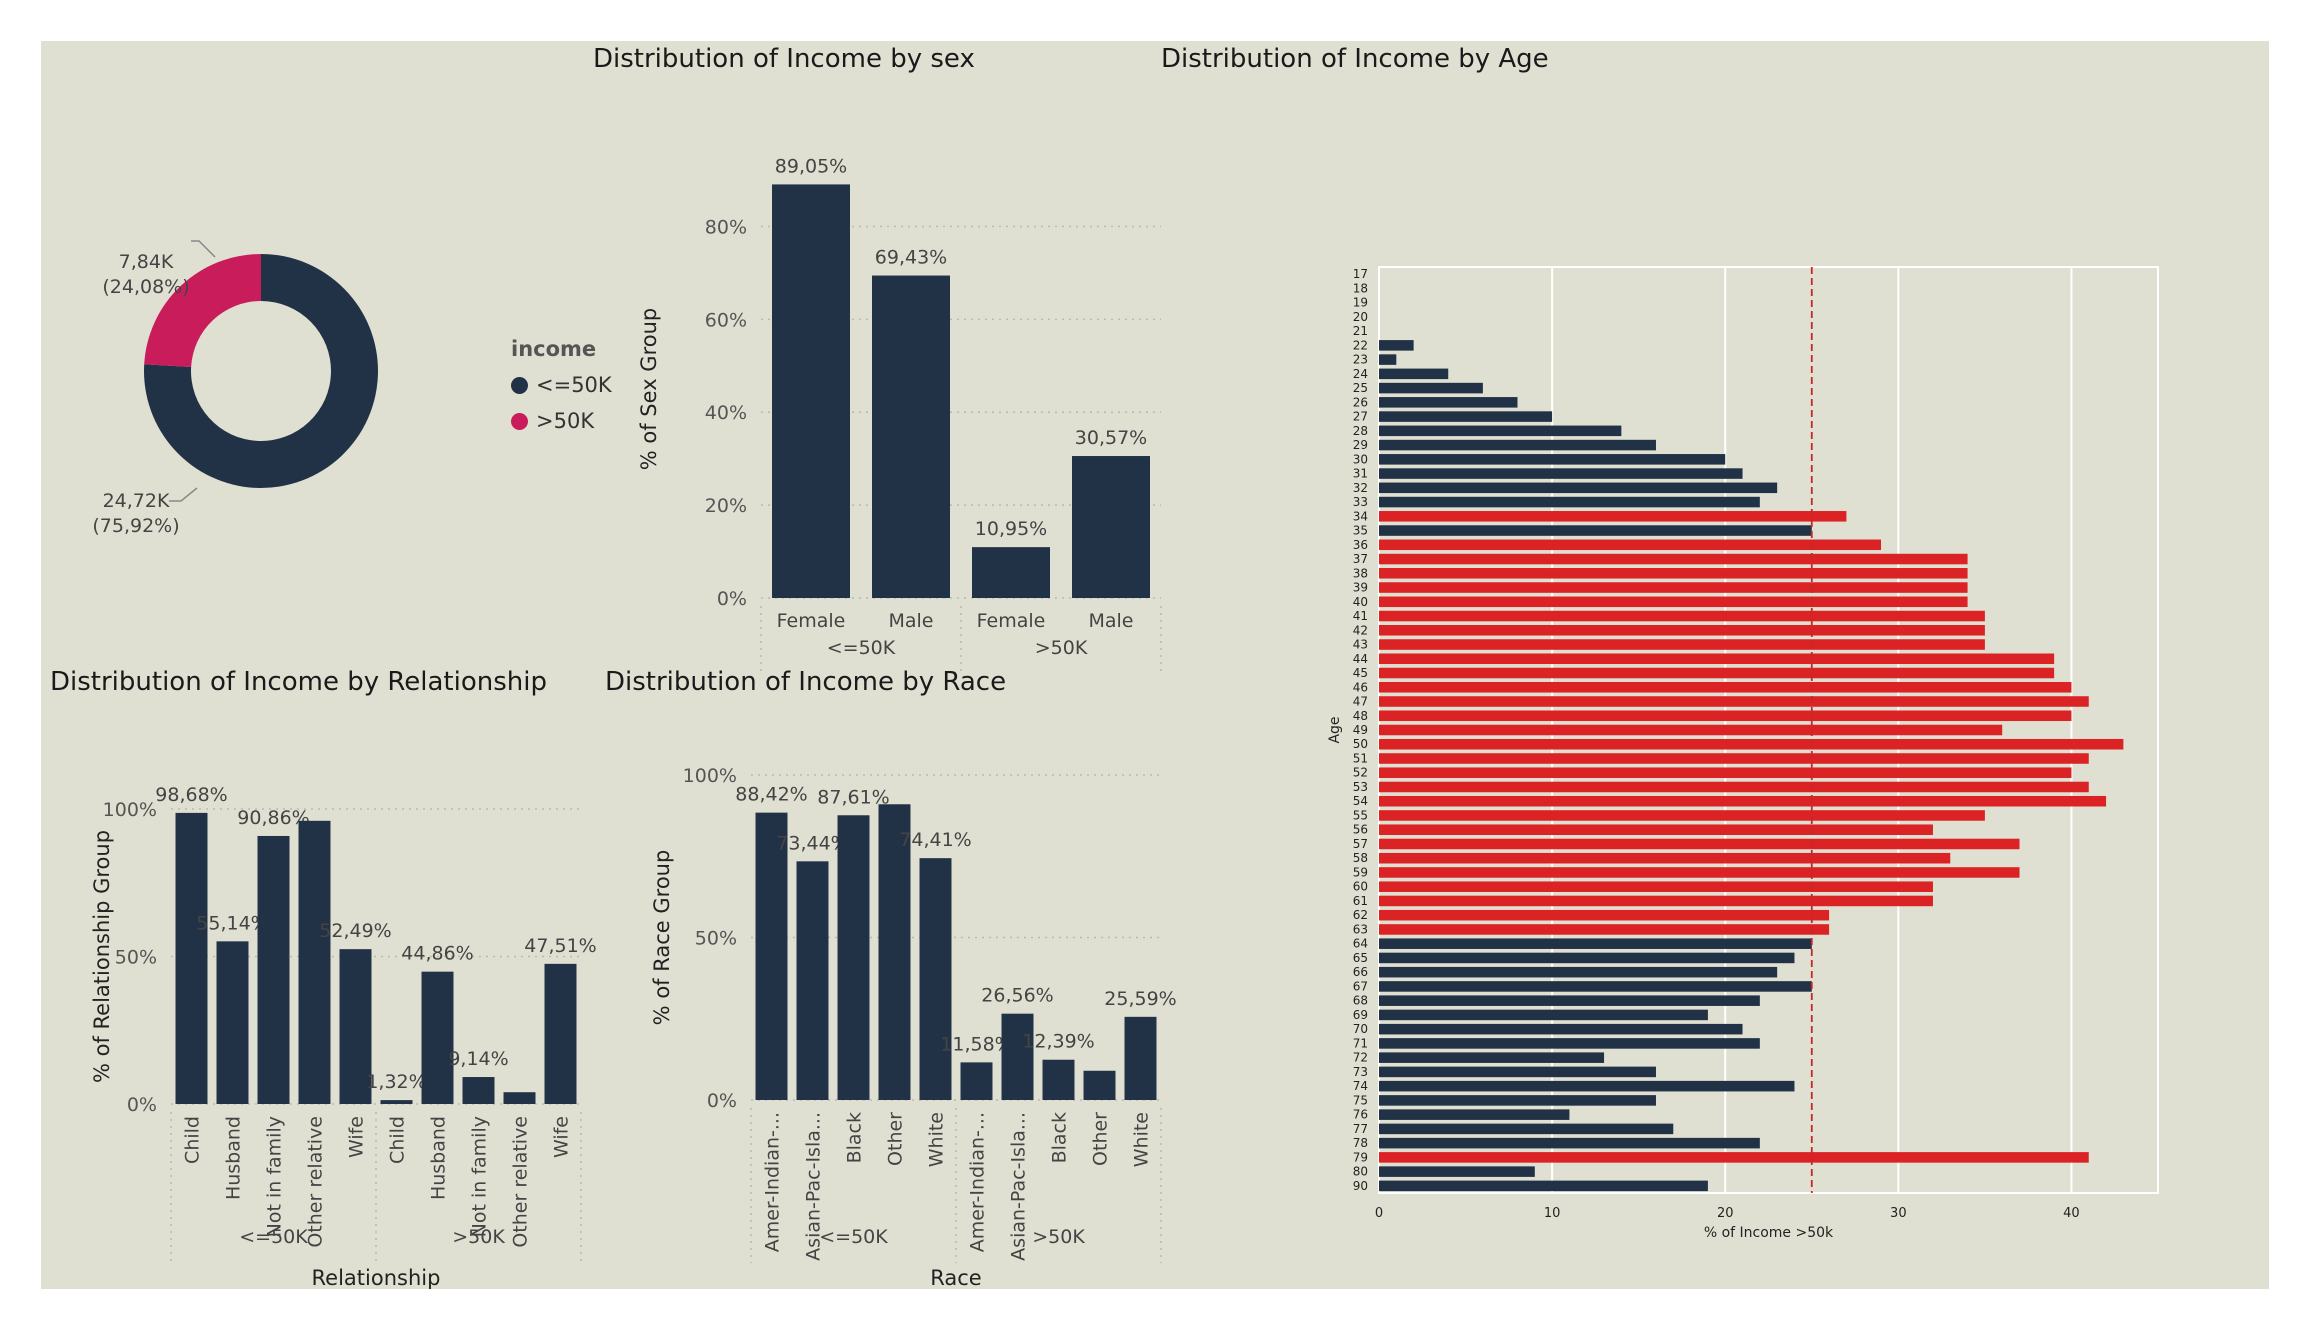 Image resolution: width=2311 pixels, height=1328 pixels. What do you see at coordinates (1360, 431) in the screenshot?
I see `y-tick-label: 28` at bounding box center [1360, 431].